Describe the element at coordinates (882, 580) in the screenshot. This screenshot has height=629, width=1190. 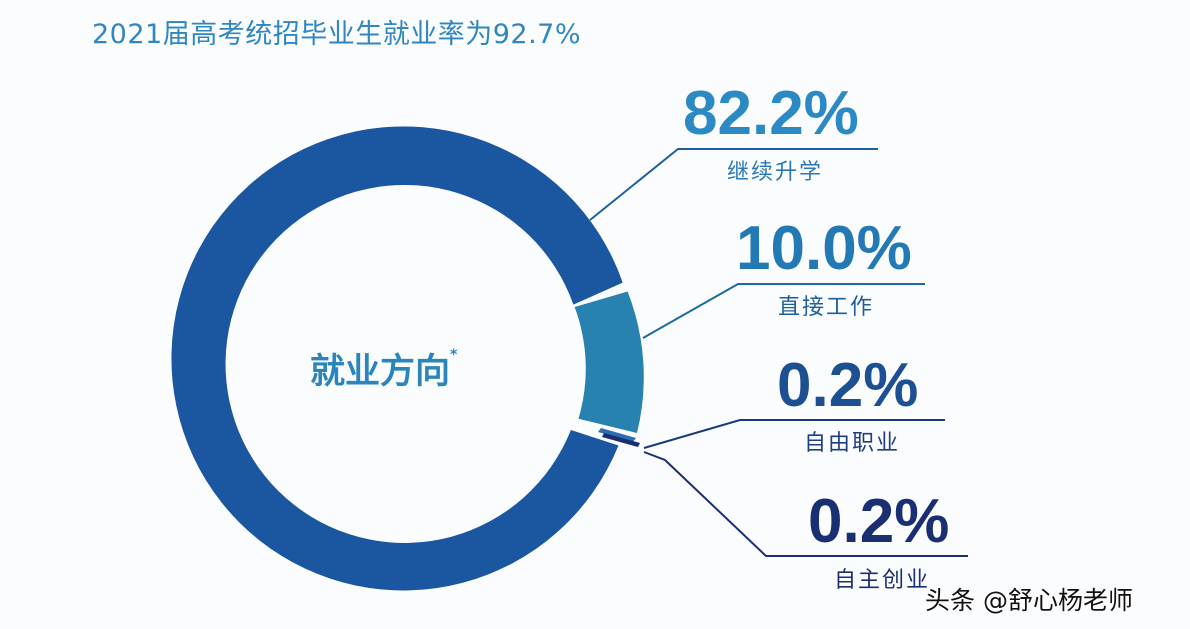
I see `legend-label-self-employed: 自主创业` at that location.